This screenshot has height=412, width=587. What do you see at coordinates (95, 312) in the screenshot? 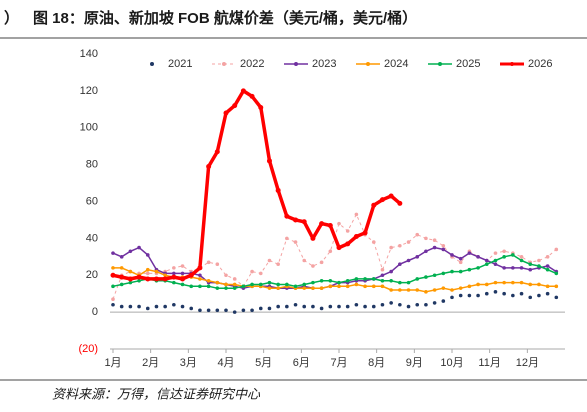
I see `y-tick-label: 0` at bounding box center [95, 312].